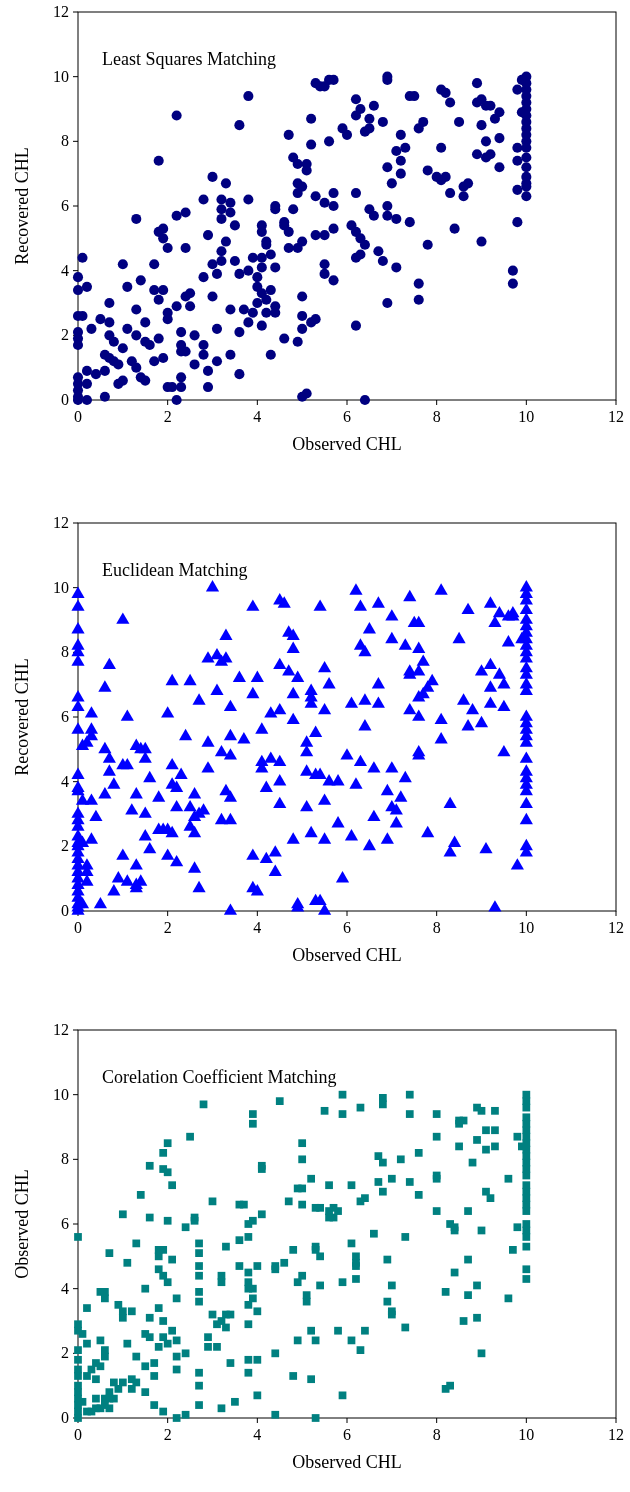  Describe the element at coordinates (189, 59) in the screenshot. I see `text: Least Squares Matching` at that location.